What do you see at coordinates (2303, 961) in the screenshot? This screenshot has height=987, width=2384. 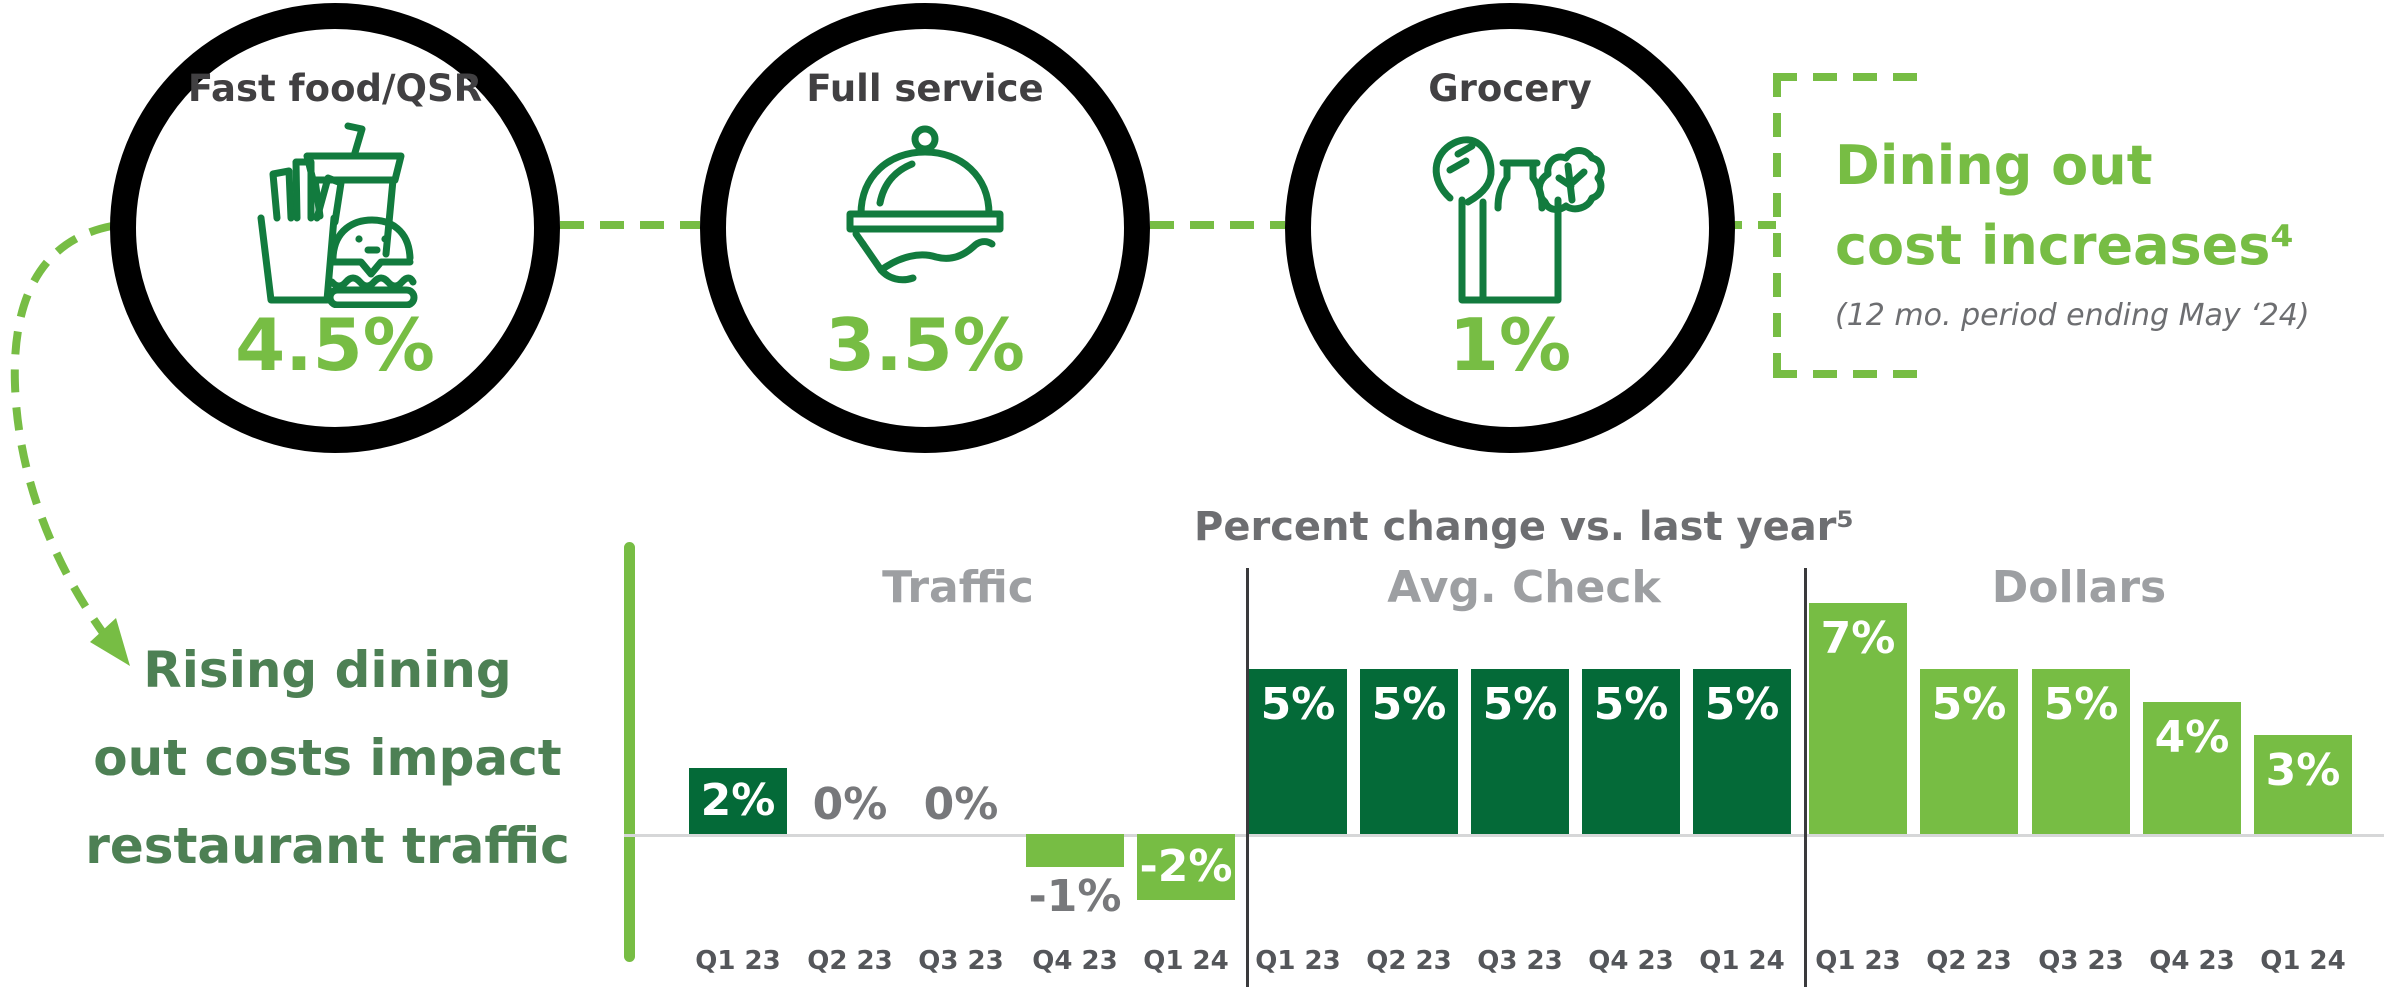 I see `x-label-dollars-q1-24: Q1 24` at bounding box center [2303, 961].